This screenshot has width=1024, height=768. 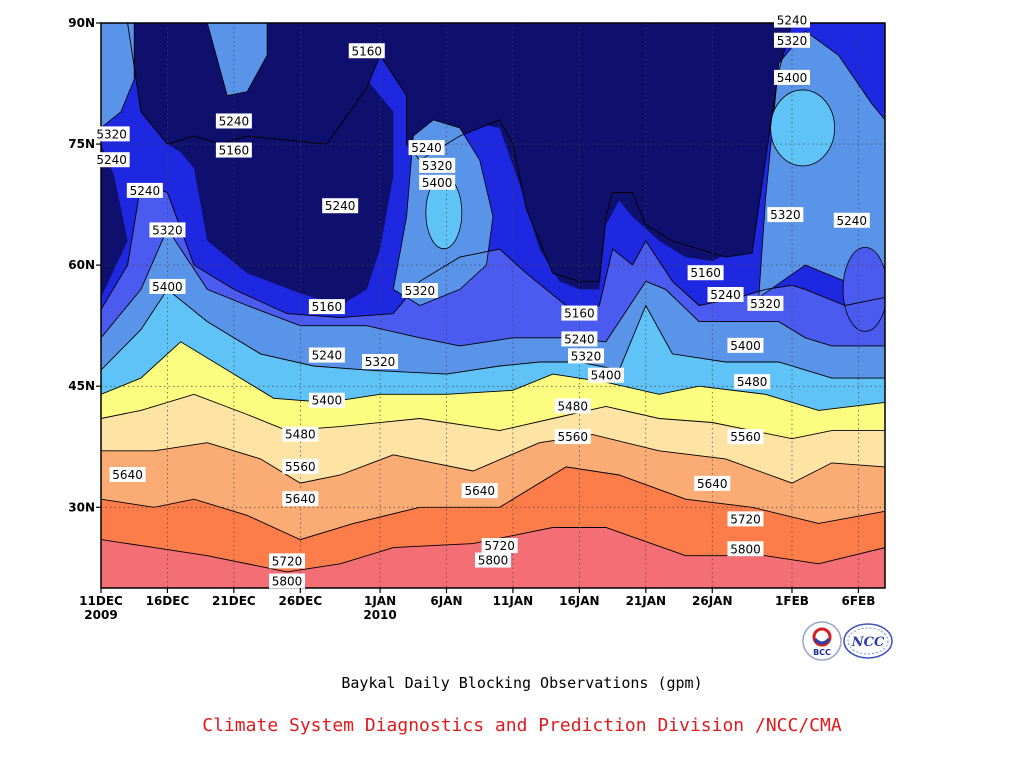 I want to click on band-below-5160-west, so click(x=114, y=221).